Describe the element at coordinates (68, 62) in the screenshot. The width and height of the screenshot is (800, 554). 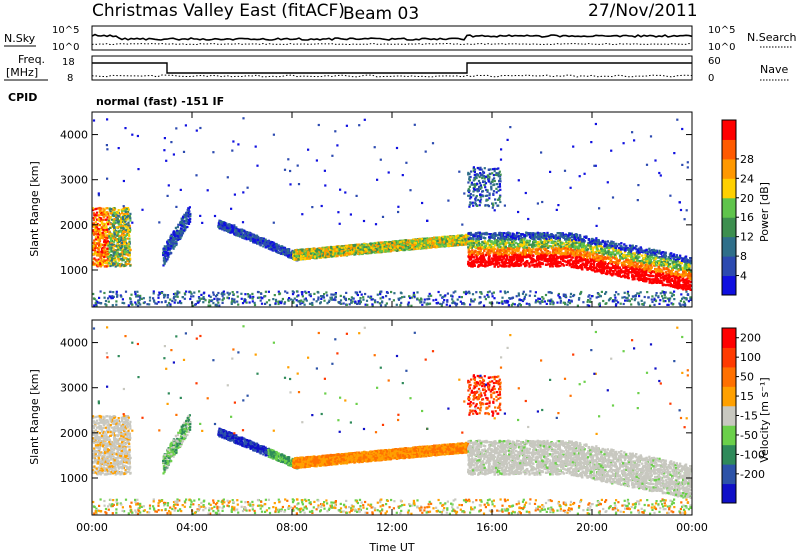
I see `freq-left-tick-top: 18` at that location.